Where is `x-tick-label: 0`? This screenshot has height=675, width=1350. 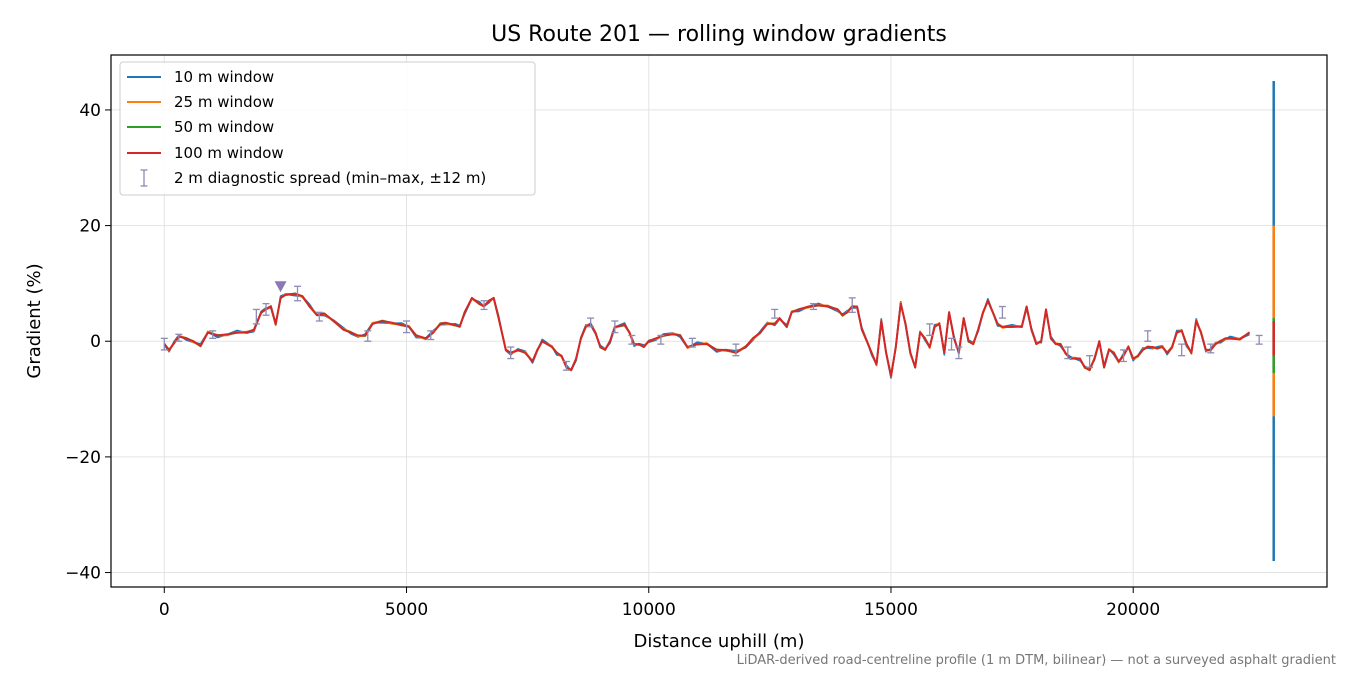 x-tick-label: 0 is located at coordinates (164, 610).